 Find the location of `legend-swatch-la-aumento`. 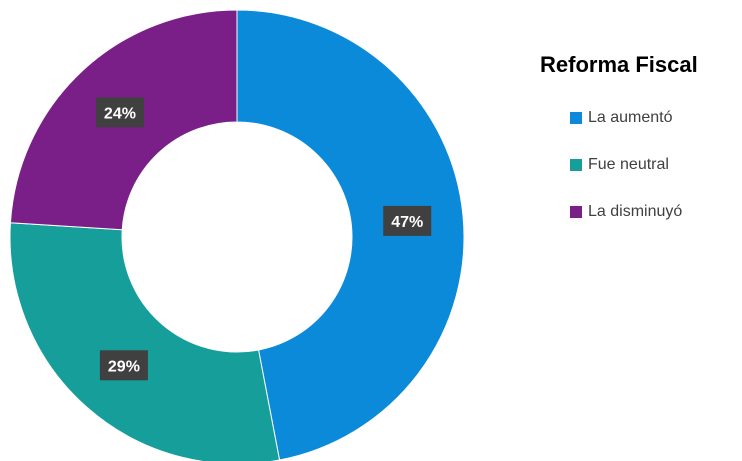

legend-swatch-la-aumento is located at coordinates (576, 118).